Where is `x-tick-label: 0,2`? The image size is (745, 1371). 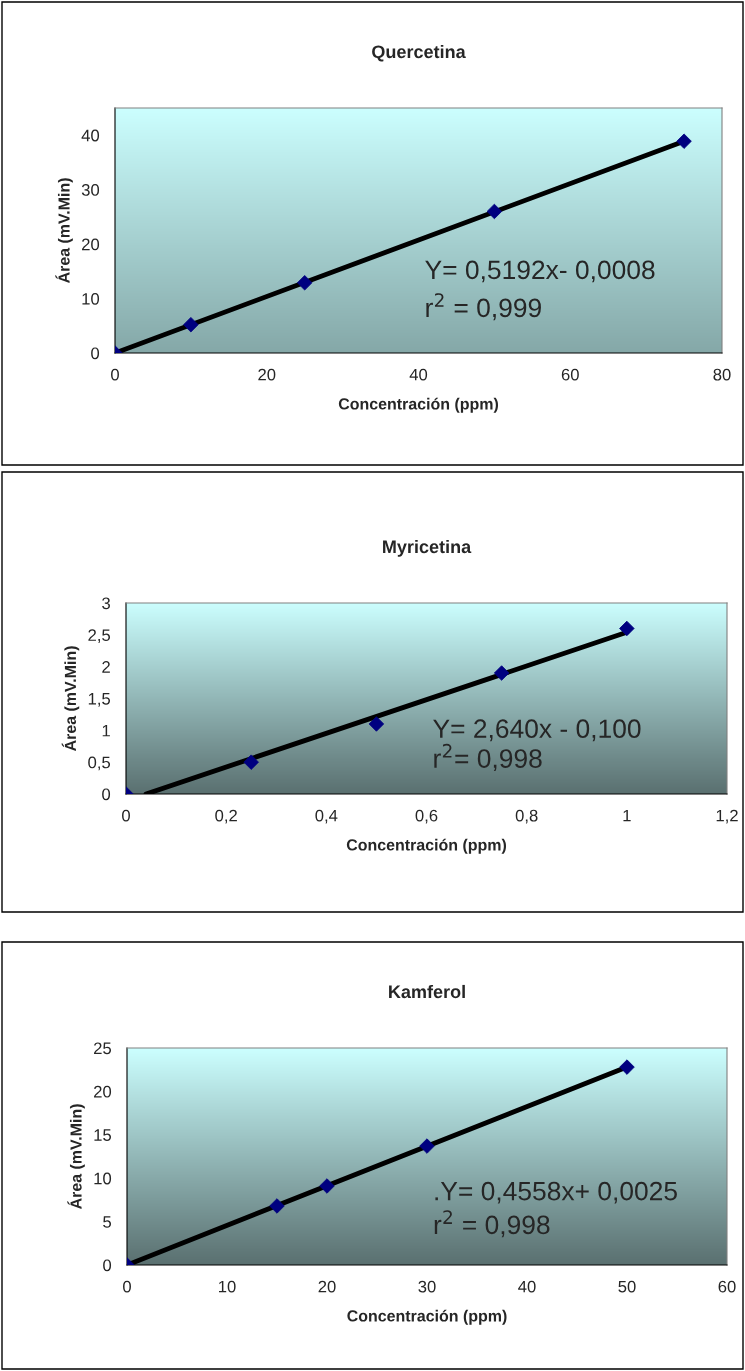 x-tick-label: 0,2 is located at coordinates (226, 816).